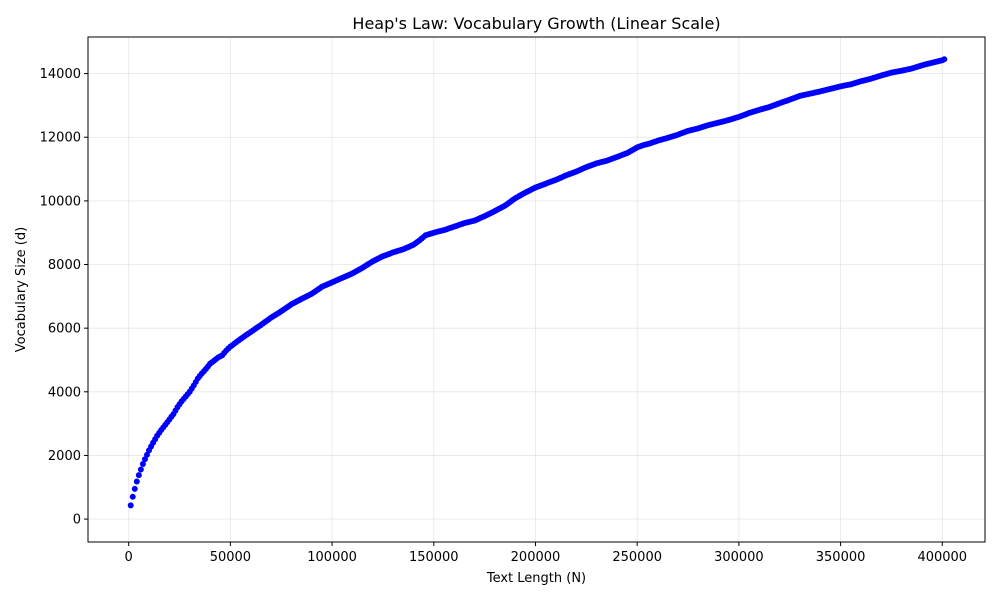  Describe the element at coordinates (60, 74) in the screenshot. I see `y-tick-label: 14000` at that location.